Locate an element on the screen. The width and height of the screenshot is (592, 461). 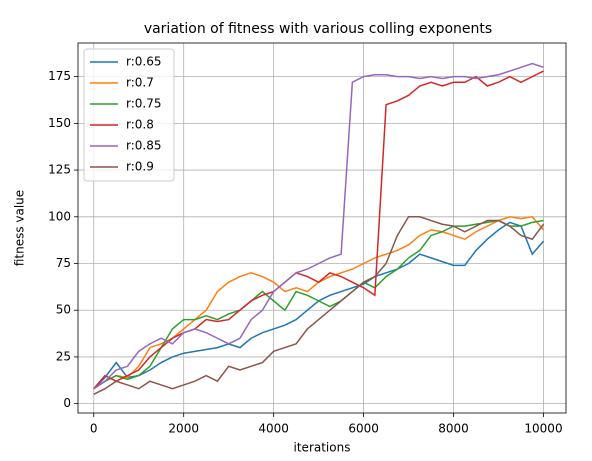
x-tick-label: 4000 is located at coordinates (273, 429).